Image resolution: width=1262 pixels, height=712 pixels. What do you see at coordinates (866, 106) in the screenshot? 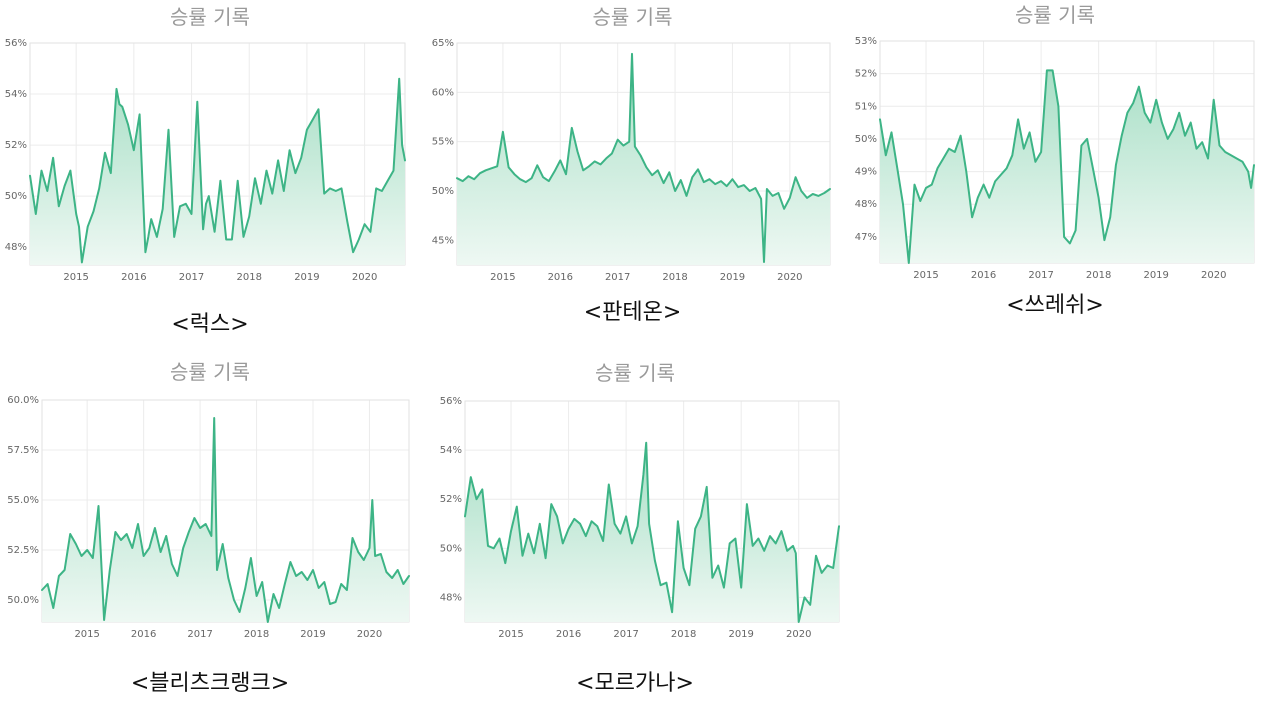
I see `y-tick-label: 51%` at bounding box center [866, 106].